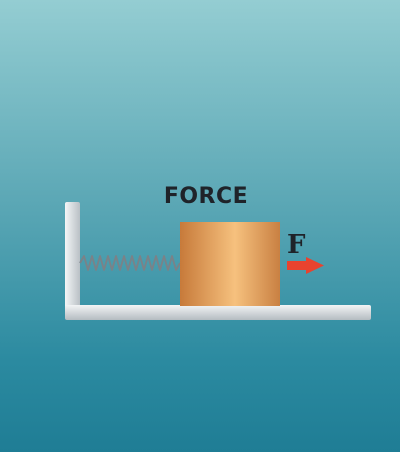  I want to click on force-label: F, so click(296, 245).